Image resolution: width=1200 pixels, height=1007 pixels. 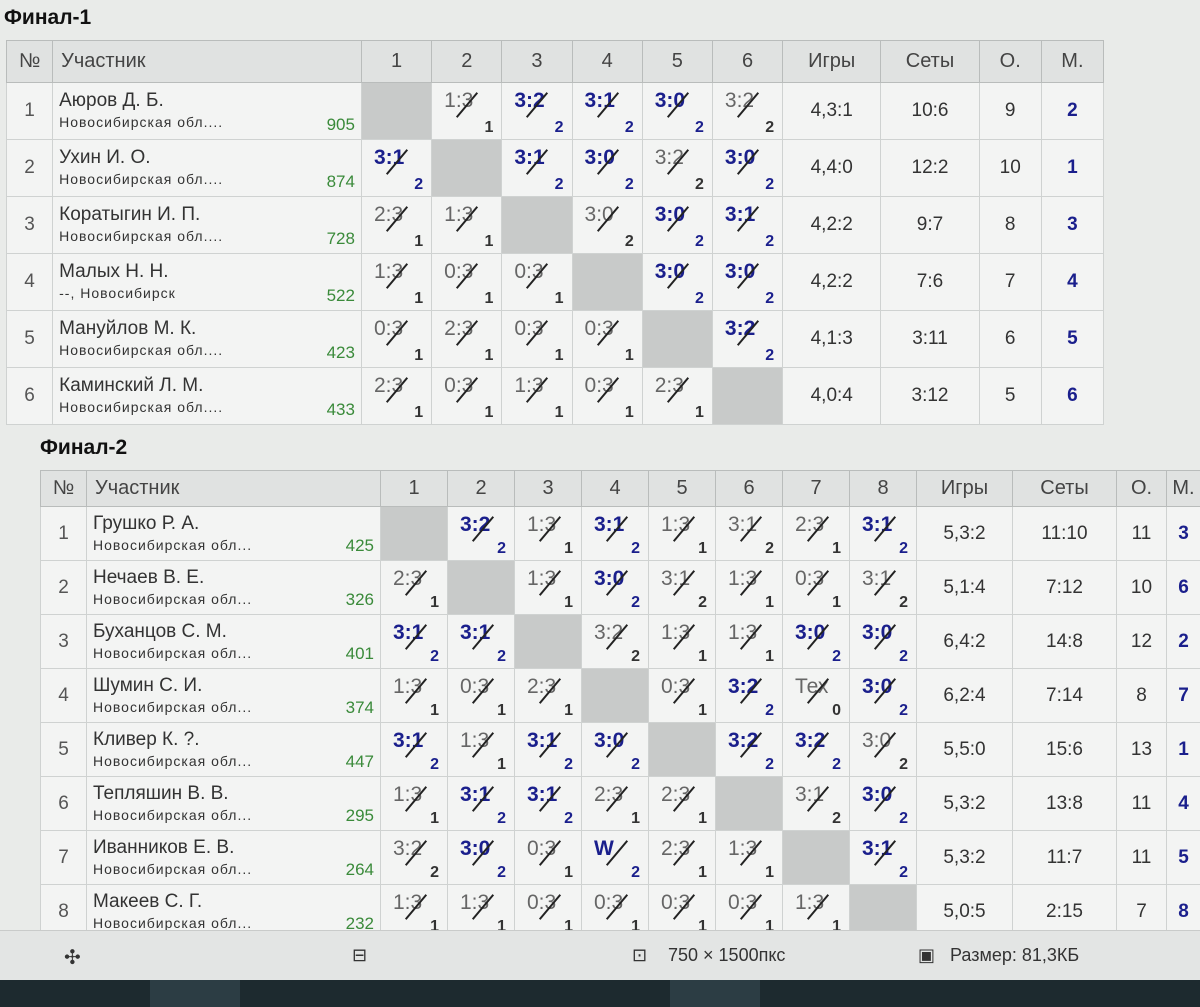 What do you see at coordinates (72, 958) in the screenshot?
I see `move-icon: ✣` at bounding box center [72, 958].